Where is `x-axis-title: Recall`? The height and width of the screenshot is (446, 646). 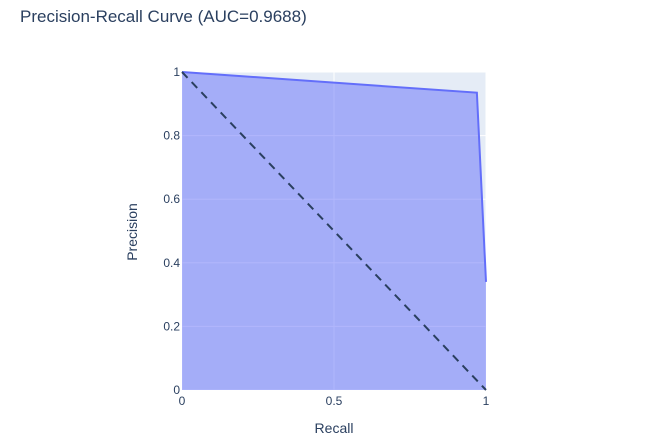 x-axis-title: Recall is located at coordinates (334, 428).